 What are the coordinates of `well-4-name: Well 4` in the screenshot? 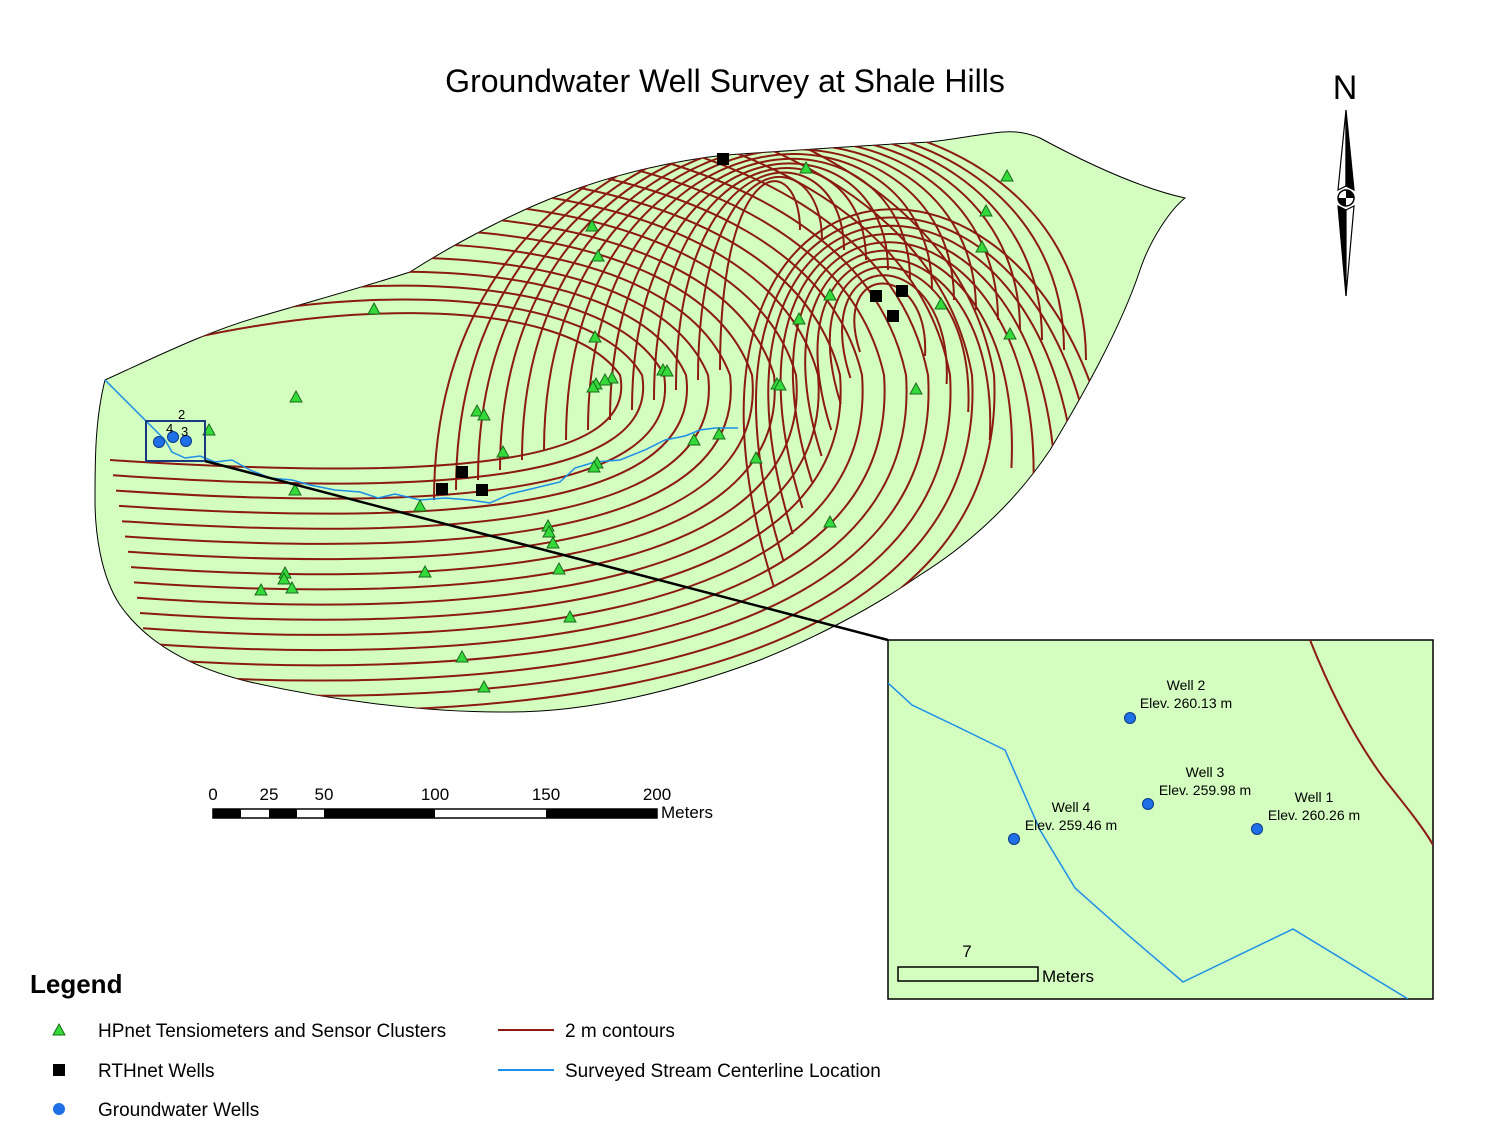 It's located at (1071, 807).